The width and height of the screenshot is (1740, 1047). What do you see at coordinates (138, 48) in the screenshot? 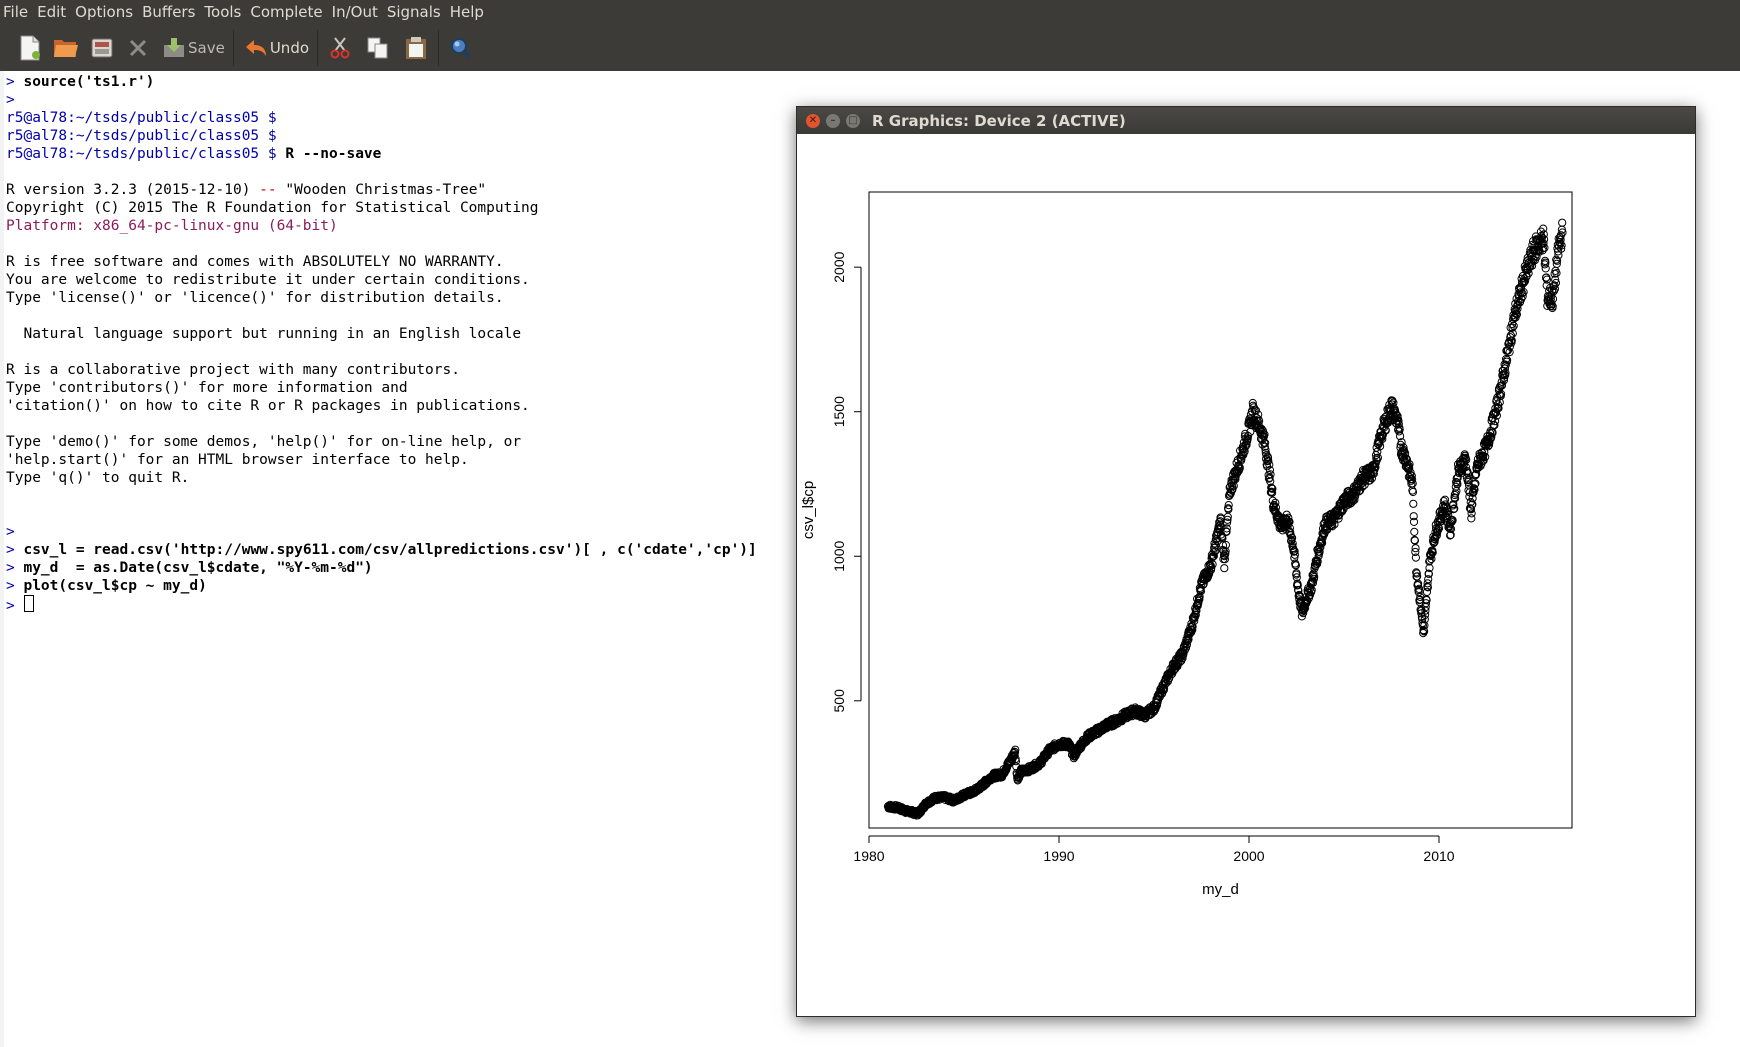
I see `close-buffer-button` at bounding box center [138, 48].